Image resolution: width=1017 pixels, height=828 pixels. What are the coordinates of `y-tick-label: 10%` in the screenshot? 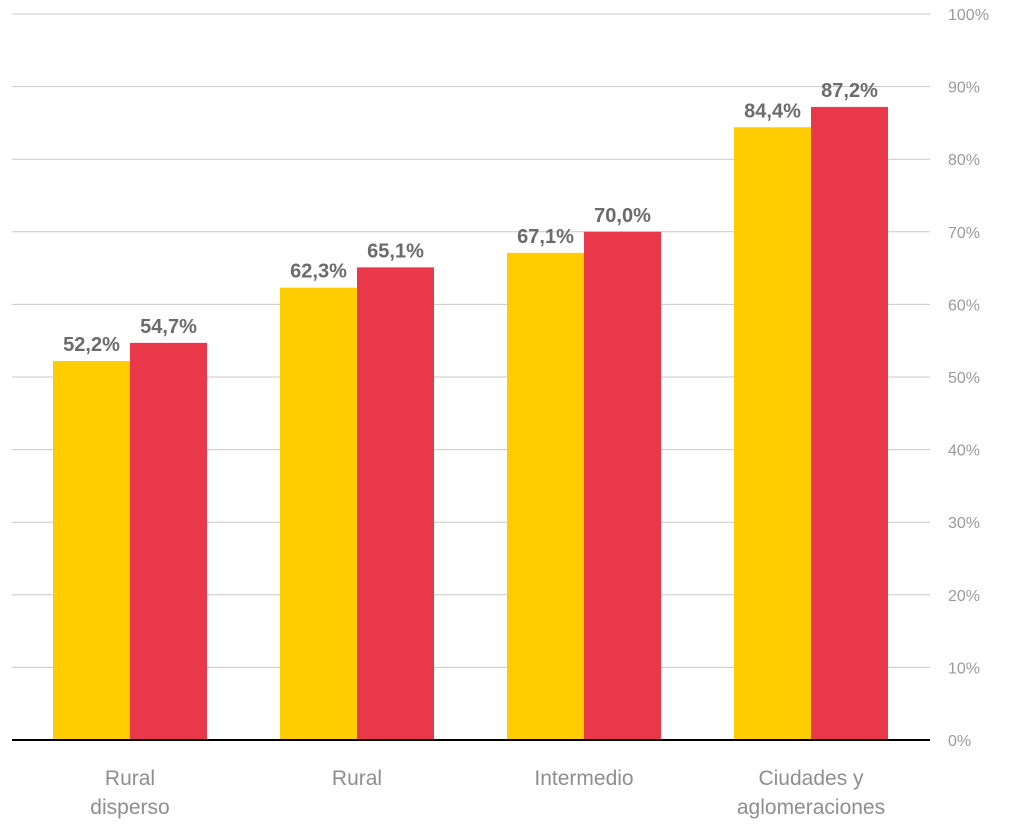 It's located at (964, 668).